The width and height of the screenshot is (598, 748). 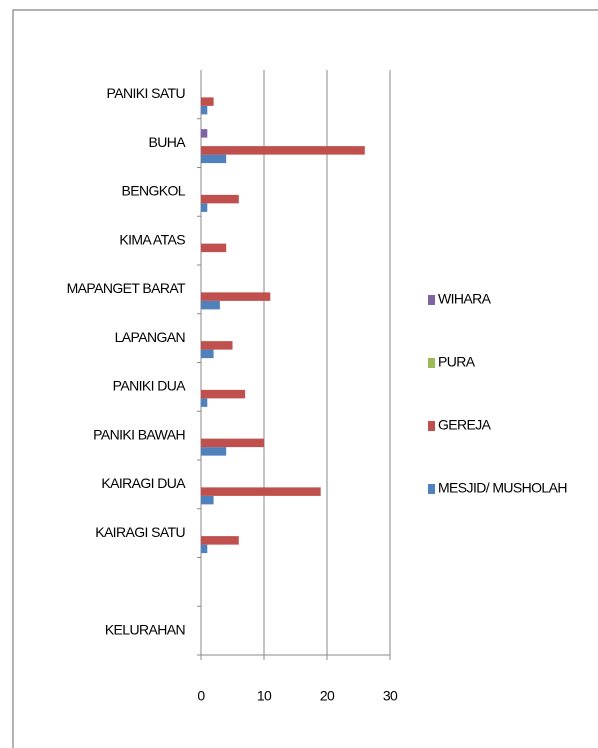 I want to click on y-tick-label: LAPANGAN, so click(x=150, y=337).